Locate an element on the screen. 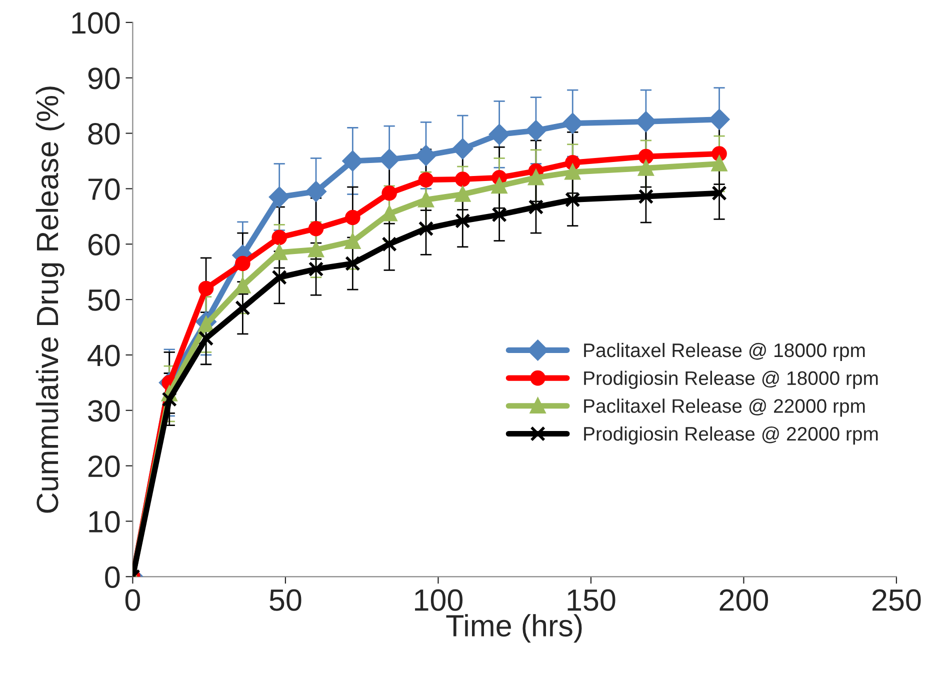 The height and width of the screenshot is (680, 928). y-tick-label: 80 is located at coordinates (104, 134).